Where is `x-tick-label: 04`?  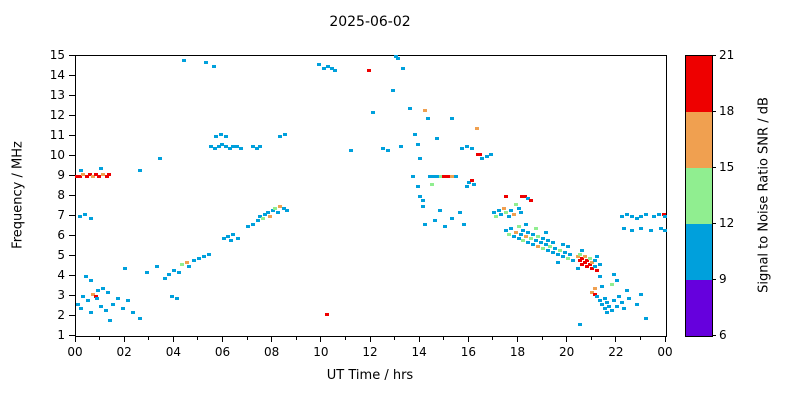 x-tick-label: 04 is located at coordinates (173, 352).